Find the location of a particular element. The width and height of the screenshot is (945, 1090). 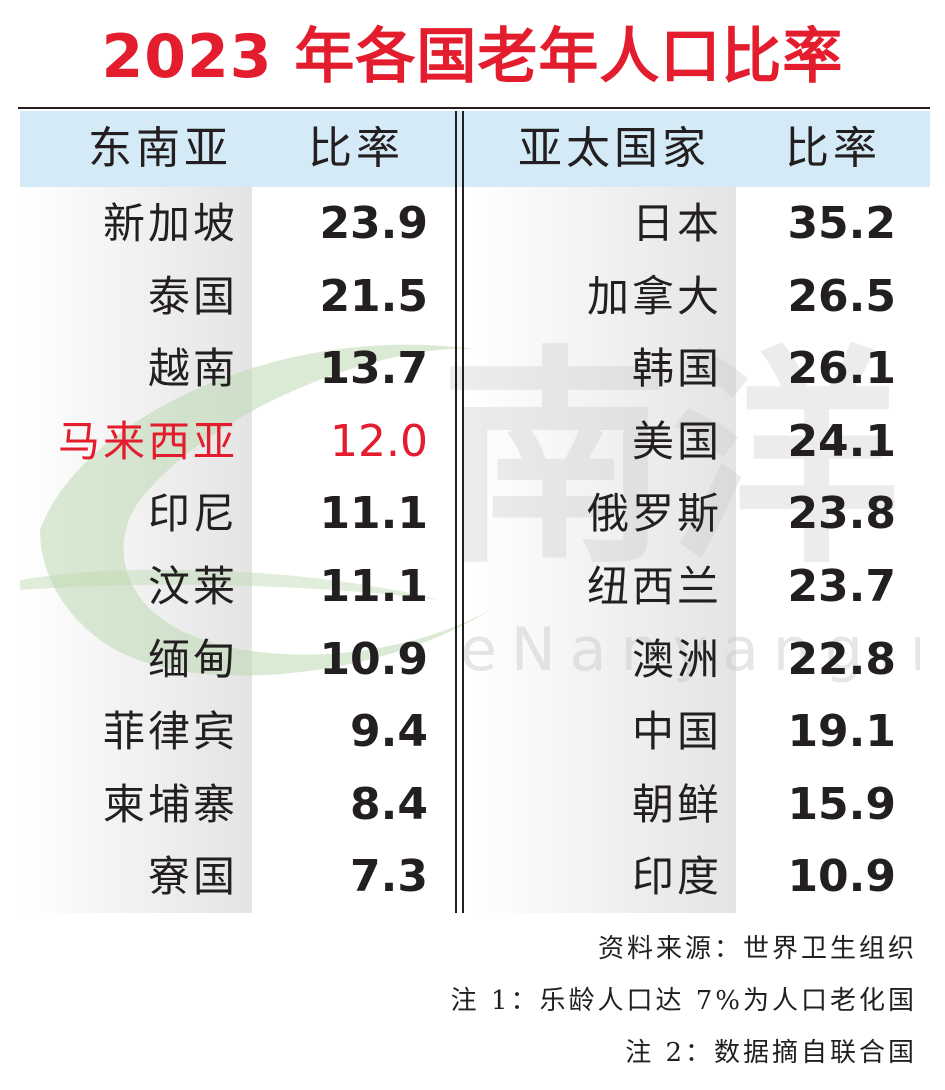

footnote-2: 注 2：数据摘自联合国 is located at coordinates (771, 1053).